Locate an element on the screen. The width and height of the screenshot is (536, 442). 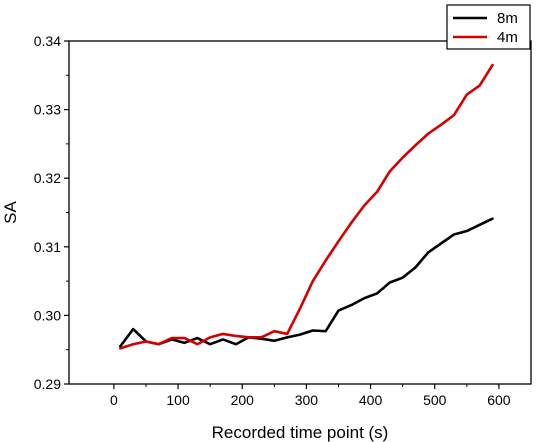
legend-box is located at coordinates (488, 27).